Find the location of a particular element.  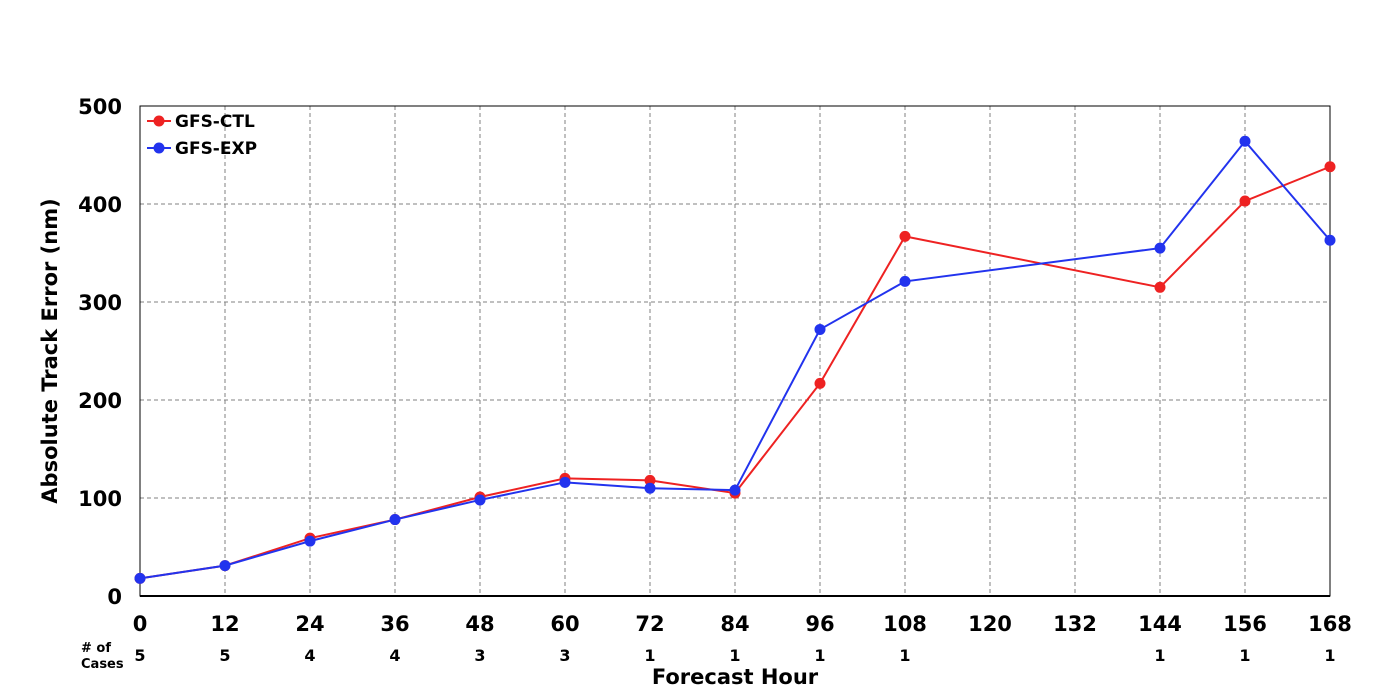

legend-item: GFS-CTL is located at coordinates (201, 122).